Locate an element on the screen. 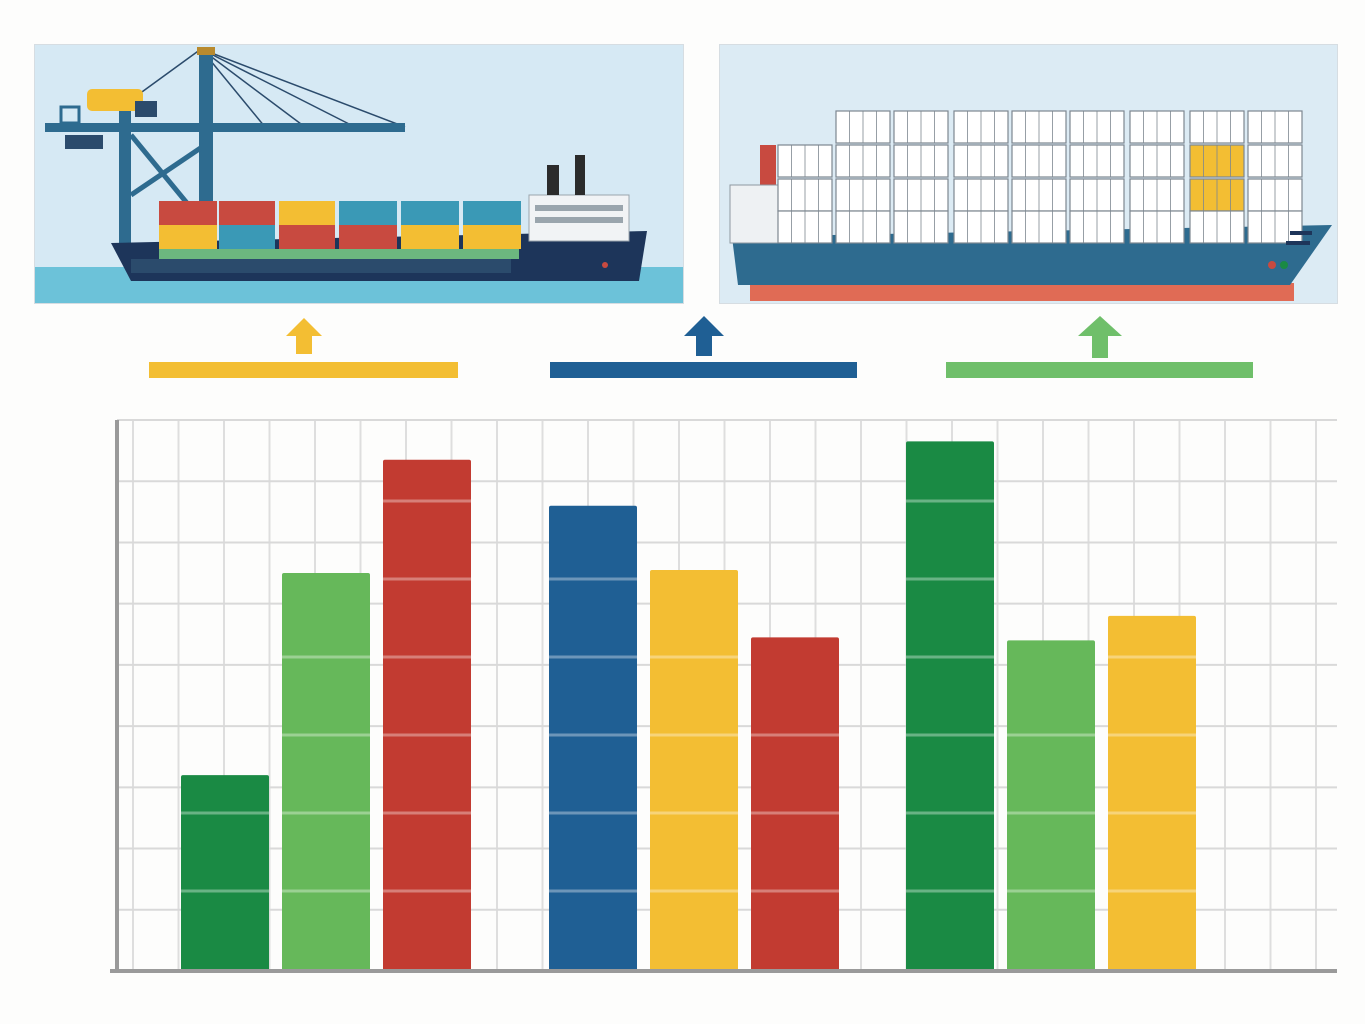 The image size is (1365, 1024). container-ship-illustration is located at coordinates (1028, 174).